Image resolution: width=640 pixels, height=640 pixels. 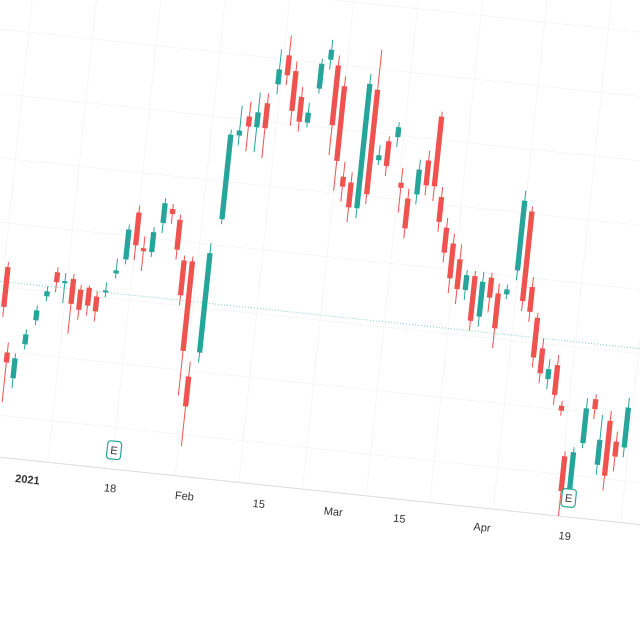 What do you see at coordinates (482, 528) in the screenshot?
I see `x-tick-label: Apr` at bounding box center [482, 528].